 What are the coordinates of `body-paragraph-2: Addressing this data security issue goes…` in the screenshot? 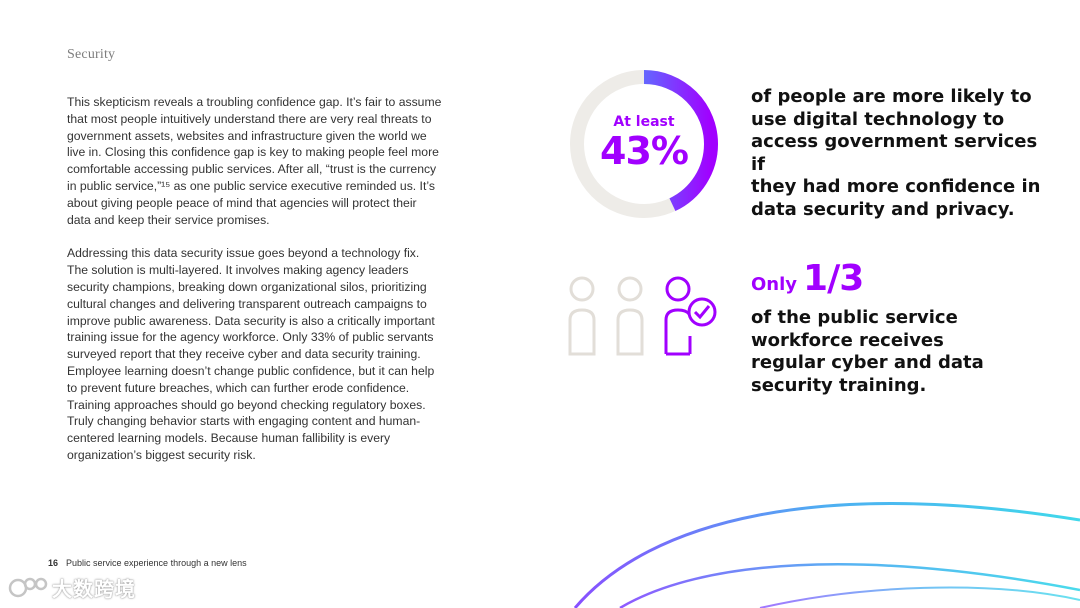 It's located at (251, 354).